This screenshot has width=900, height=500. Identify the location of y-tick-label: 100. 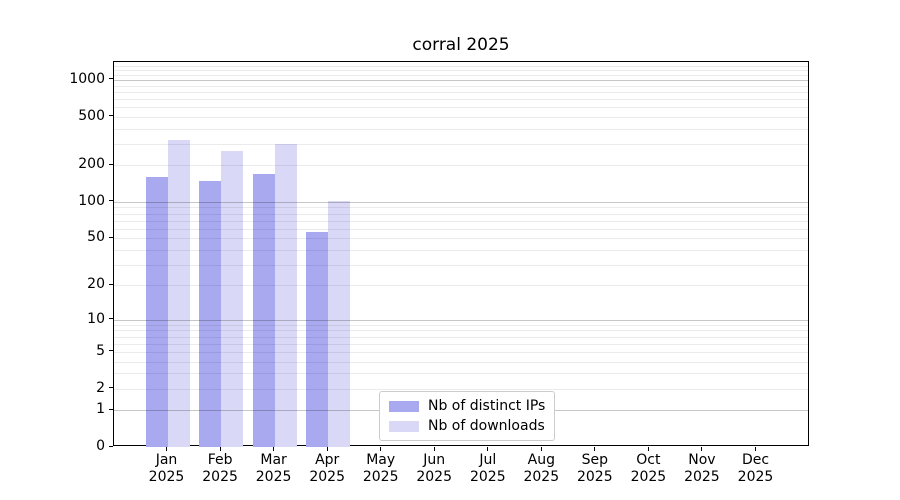
(91, 200).